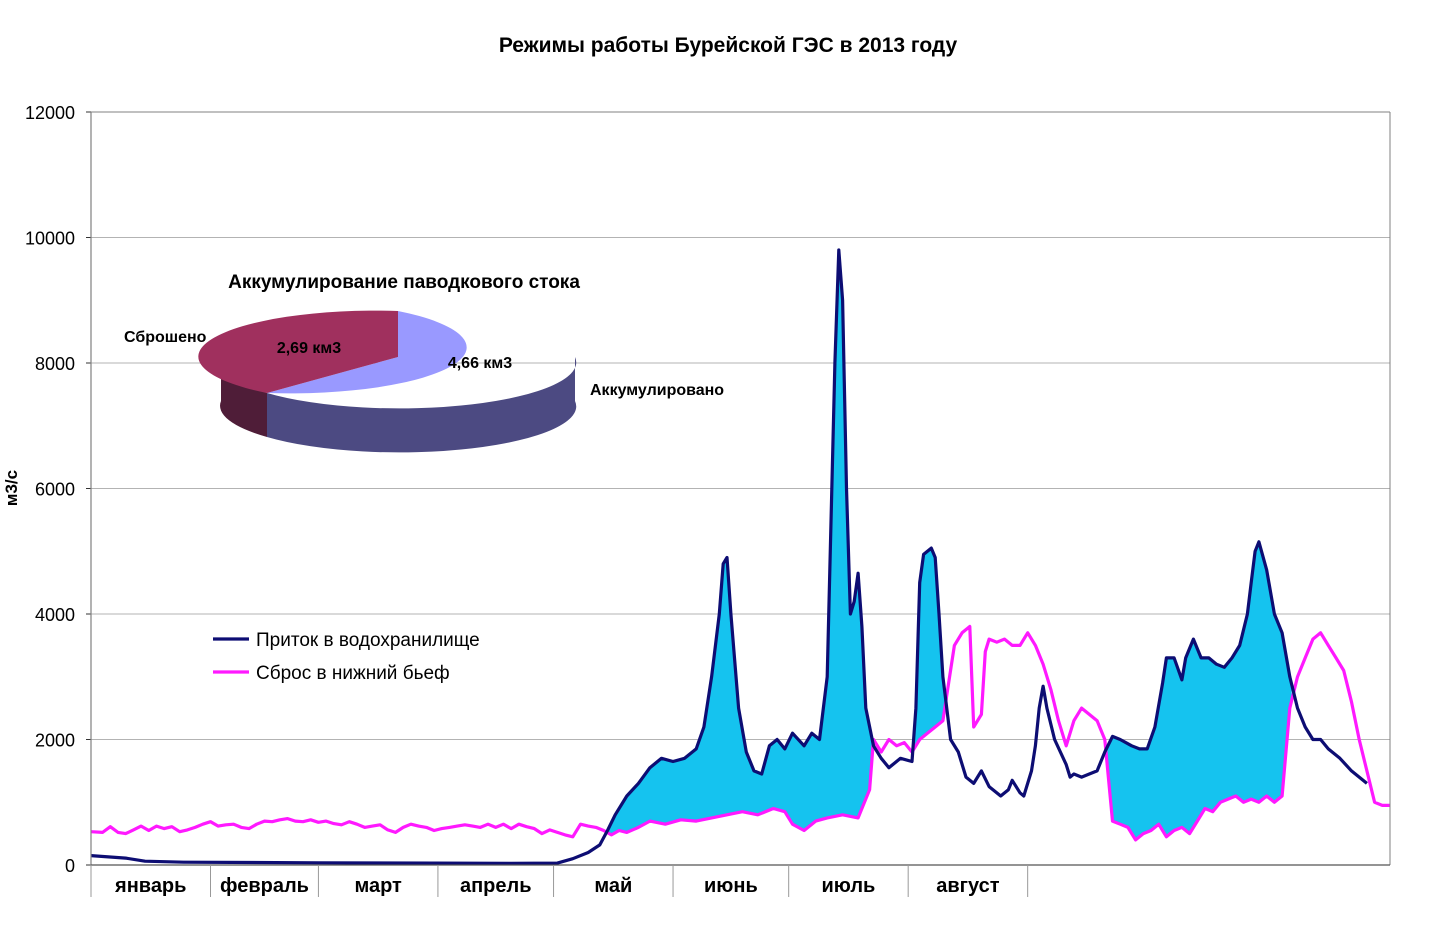 This screenshot has height=945, width=1430. I want to click on month-label: июль, so click(848, 886).